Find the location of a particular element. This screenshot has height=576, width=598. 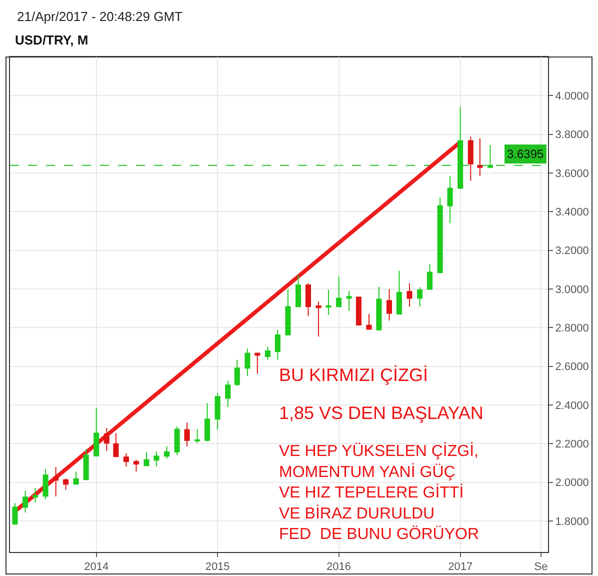

y-tick-label: 3.8000 is located at coordinates (572, 135).